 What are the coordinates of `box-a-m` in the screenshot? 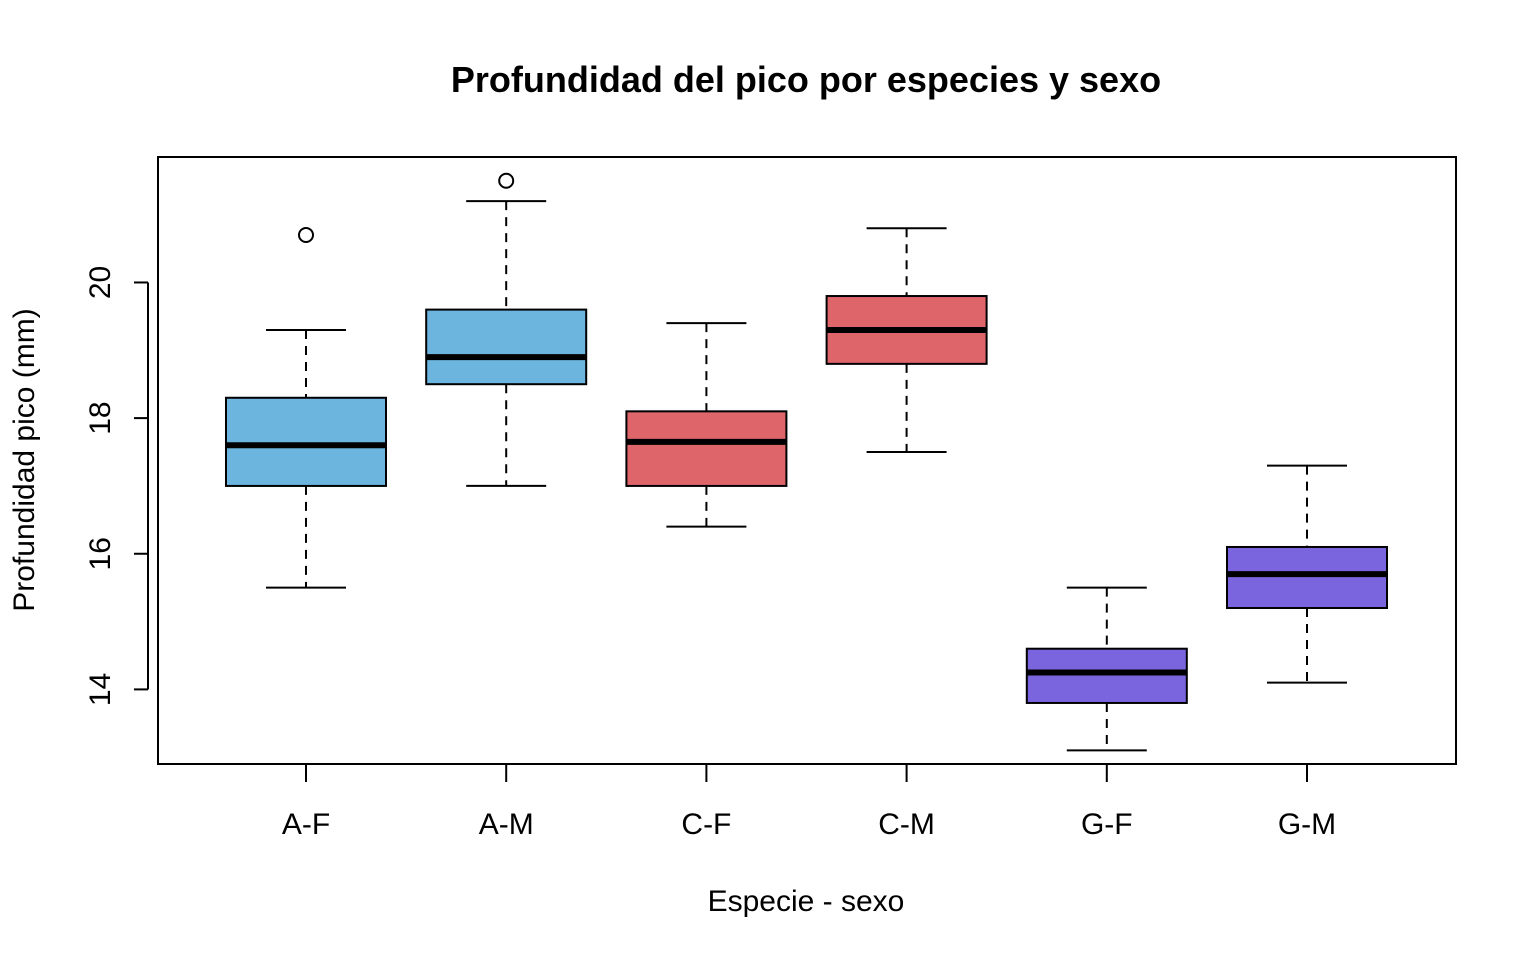 It's located at (506, 329).